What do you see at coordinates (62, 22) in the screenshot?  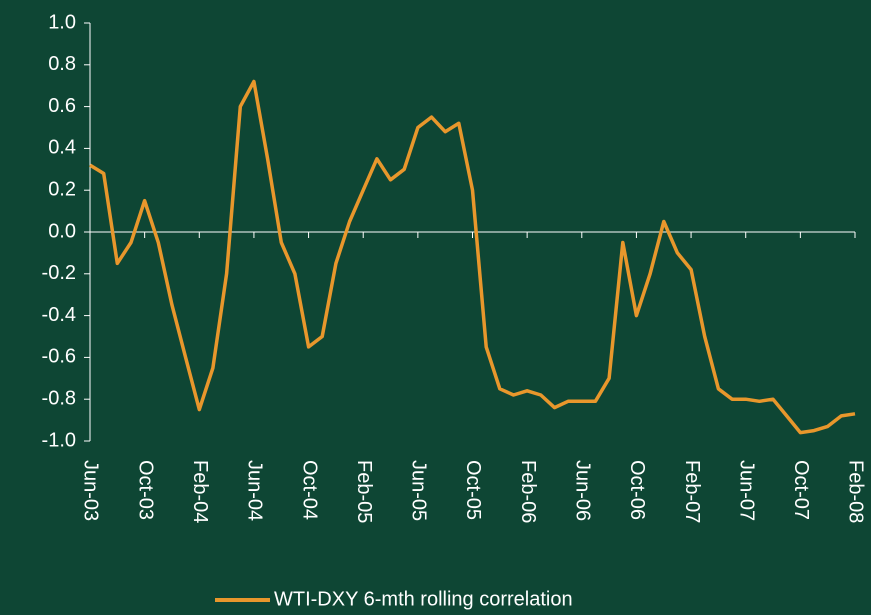 I see `y-tick-label: 1.0` at bounding box center [62, 22].